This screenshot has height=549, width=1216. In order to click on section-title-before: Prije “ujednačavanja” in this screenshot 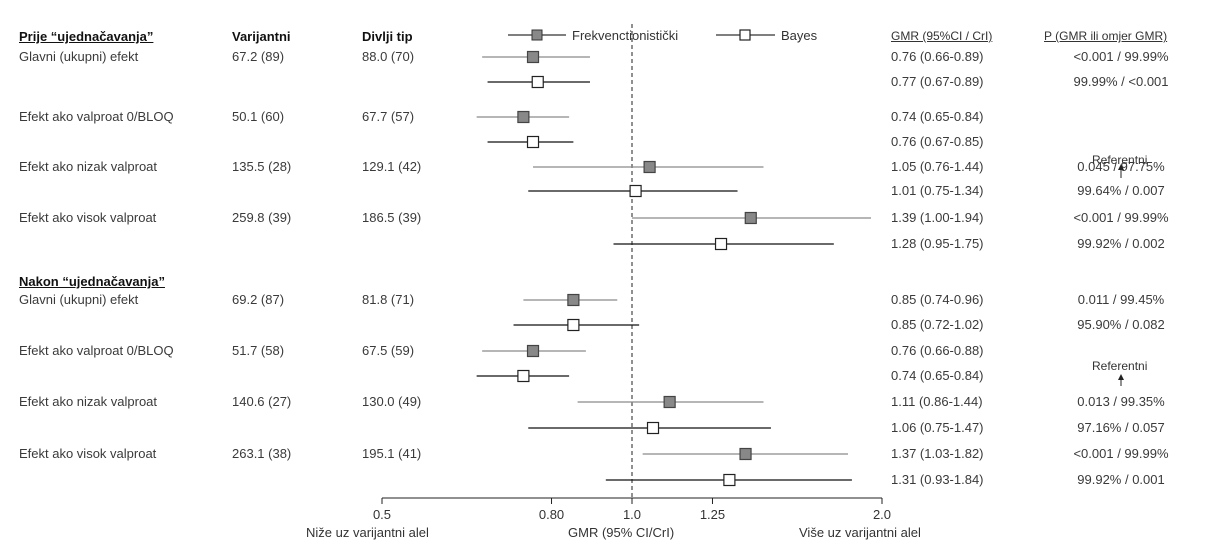, I will do `click(86, 36)`.